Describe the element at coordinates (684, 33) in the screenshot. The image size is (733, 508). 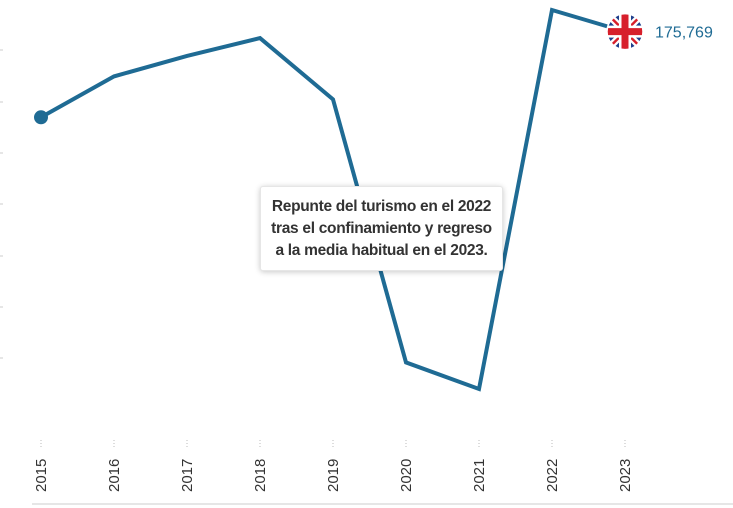
I see `end-value-label: 175,769` at that location.